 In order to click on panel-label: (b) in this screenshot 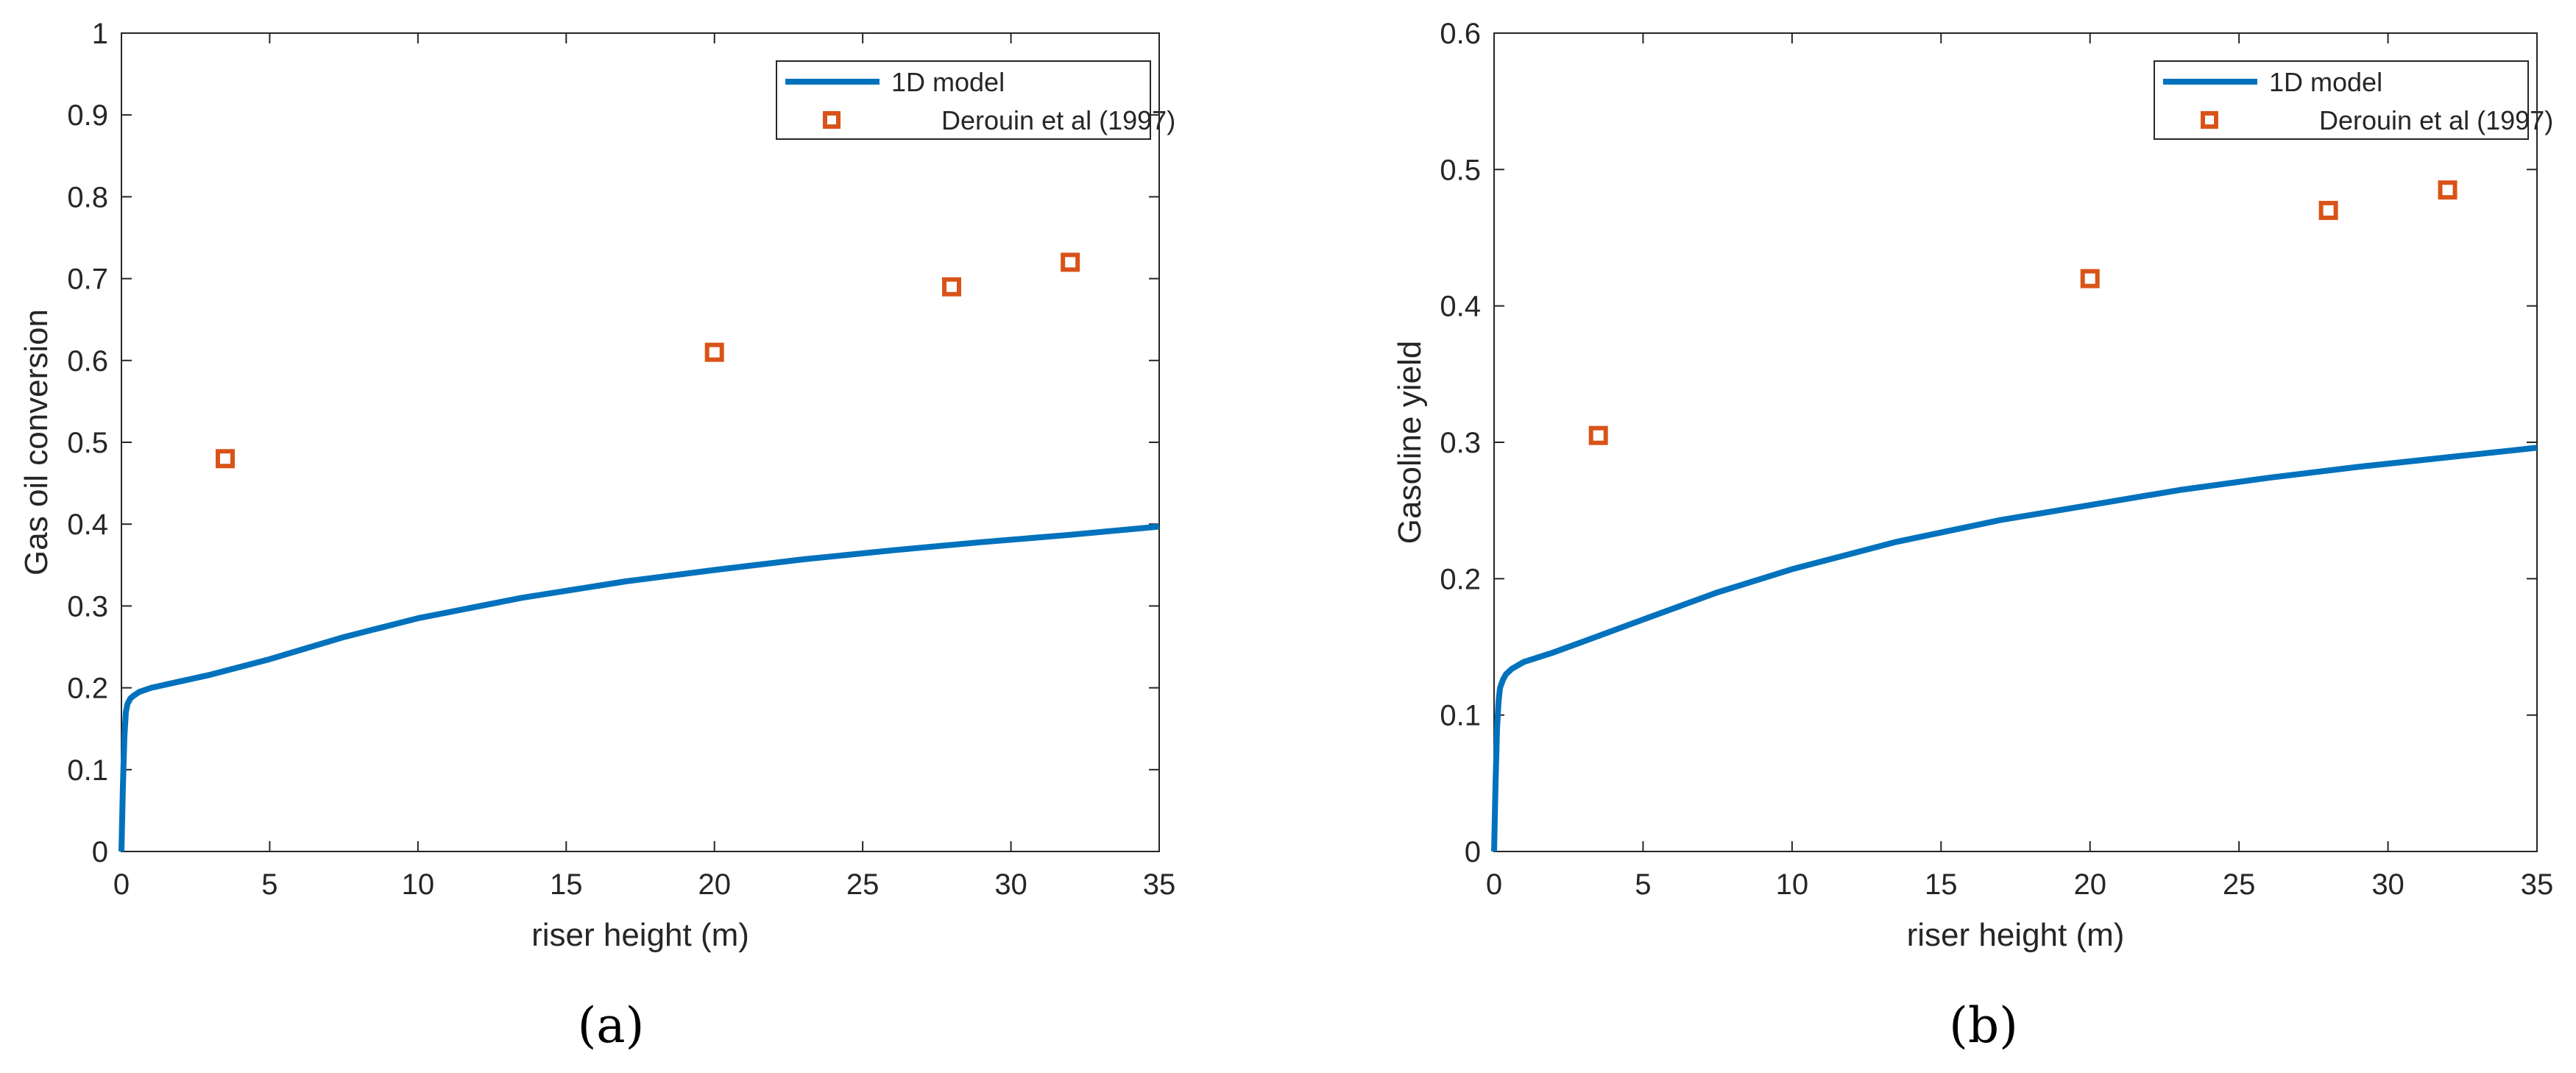, I will do `click(1983, 1026)`.